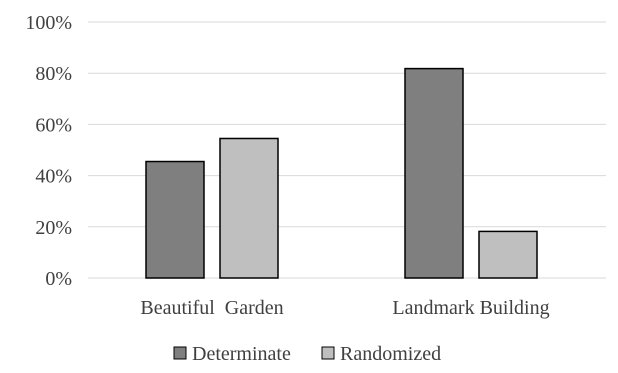 The image size is (618, 373). Describe the element at coordinates (53, 228) in the screenshot. I see `y-tick-label-1: 20%` at that location.